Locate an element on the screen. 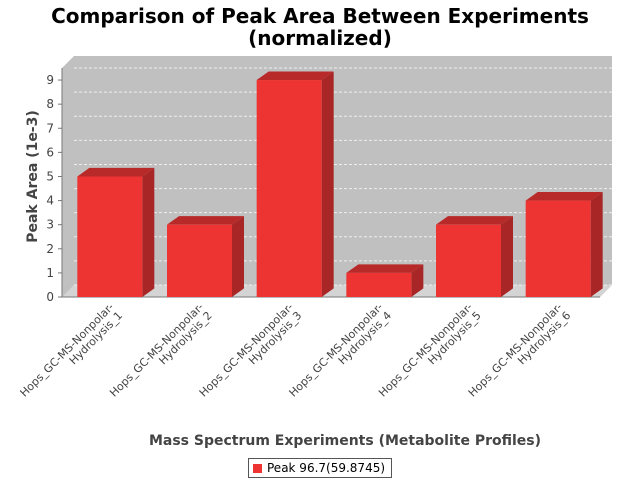 This screenshot has width=640, height=480. svg-text: Hops_GC-MS-Nonpolar- is located at coordinates (67, 349).